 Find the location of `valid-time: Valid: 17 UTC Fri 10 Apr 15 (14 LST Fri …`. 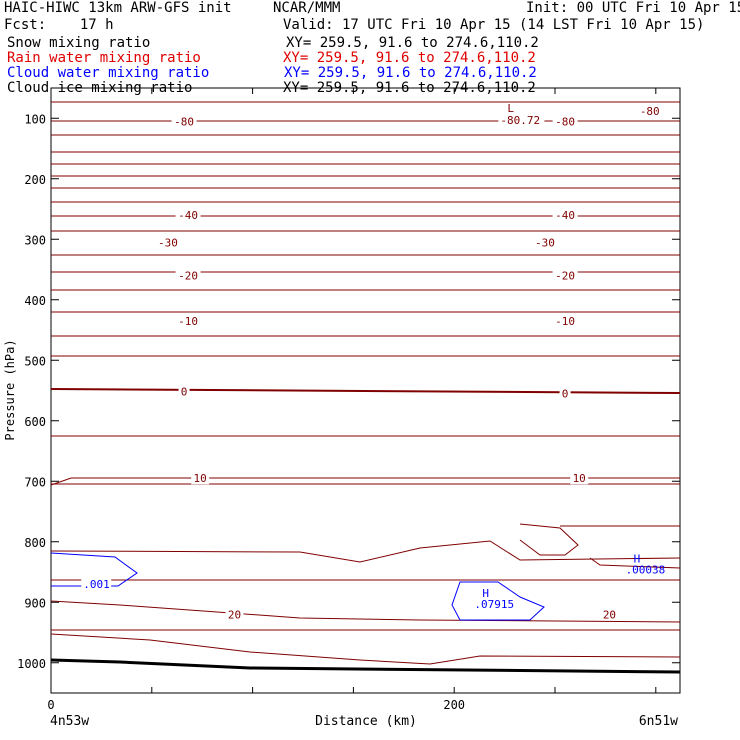

valid-time: Valid: 17 UTC Fri 10 Apr 15 (14 LST Fri … is located at coordinates (494, 25).